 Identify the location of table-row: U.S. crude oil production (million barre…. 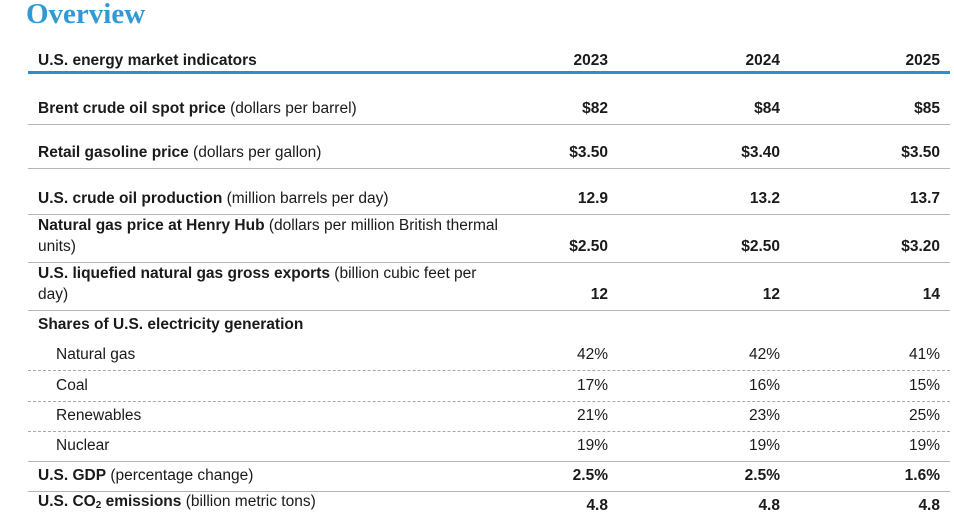
(489, 191).